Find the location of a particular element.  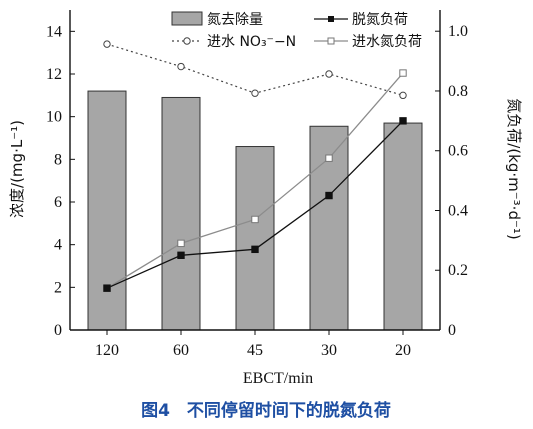

legend-swatch-bar is located at coordinates (187, 18).